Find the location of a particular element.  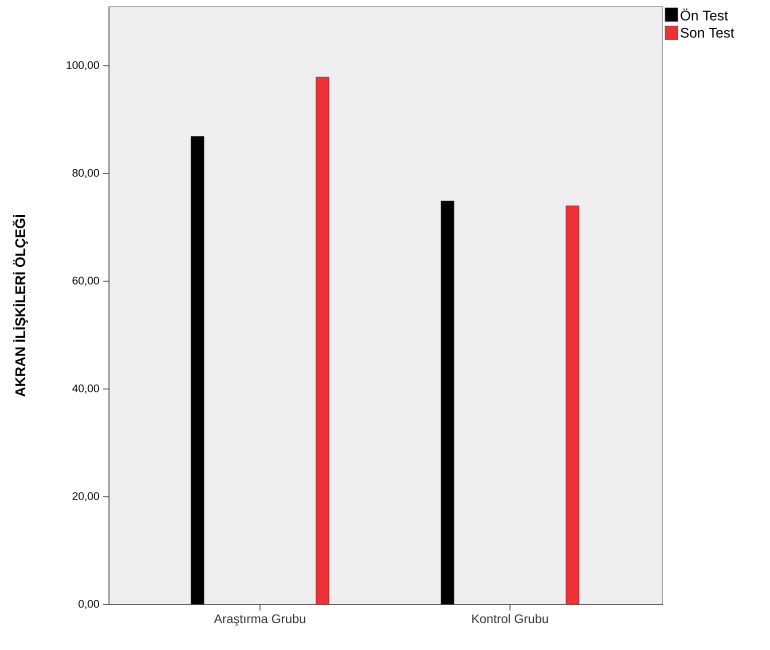

y-tick-label: 60,00 is located at coordinates (86, 281).